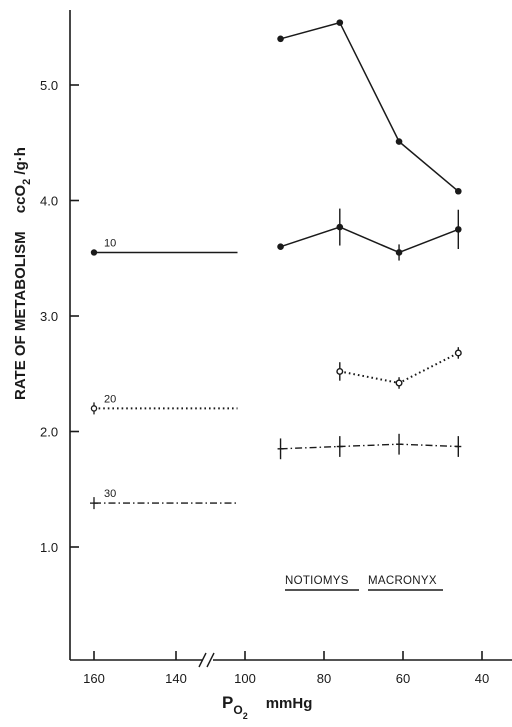 The width and height of the screenshot is (512, 727). I want to click on y-ticks: 1.0 2.0 3.0 4.0 5.0, so click(59, 316).